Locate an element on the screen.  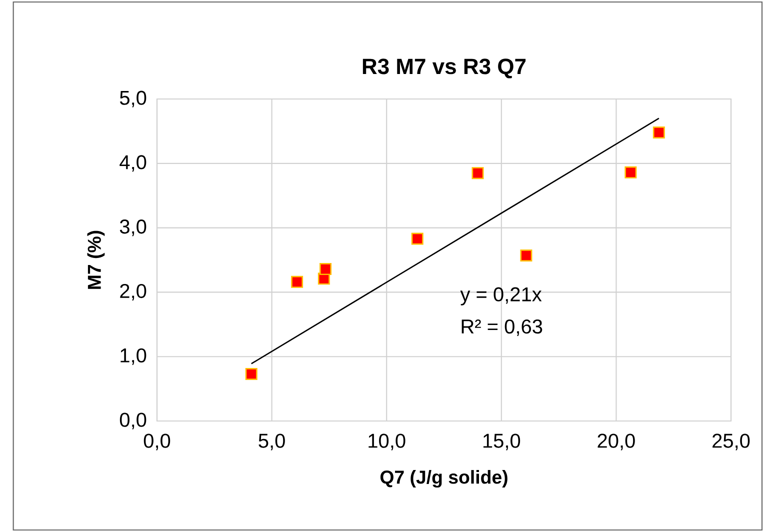
annotation: R² = 0,63 is located at coordinates (502, 327).